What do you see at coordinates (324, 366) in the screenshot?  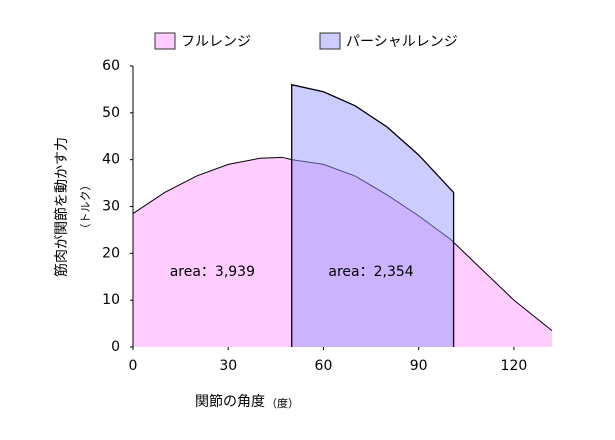 I see `x-tick-label: 60` at bounding box center [324, 366].